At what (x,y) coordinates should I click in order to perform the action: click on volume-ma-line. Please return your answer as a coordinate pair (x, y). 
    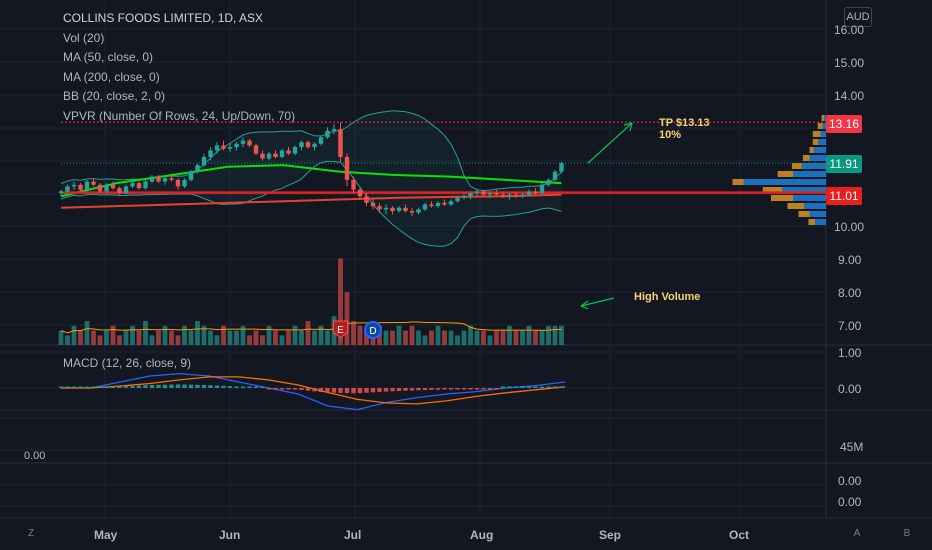
    Looking at the image, I should click on (311, 327).